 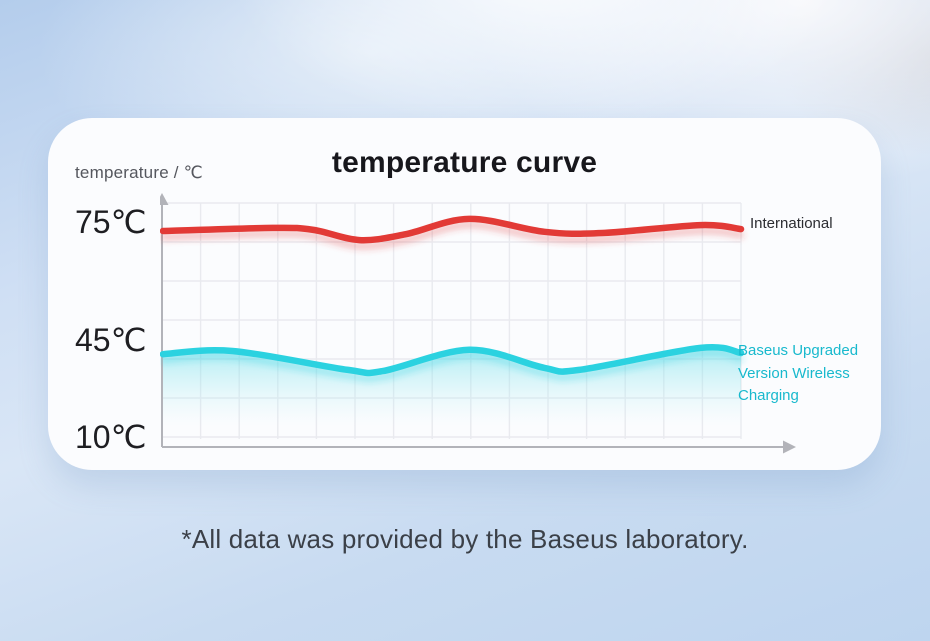 I want to click on international-curve, so click(x=452, y=229).